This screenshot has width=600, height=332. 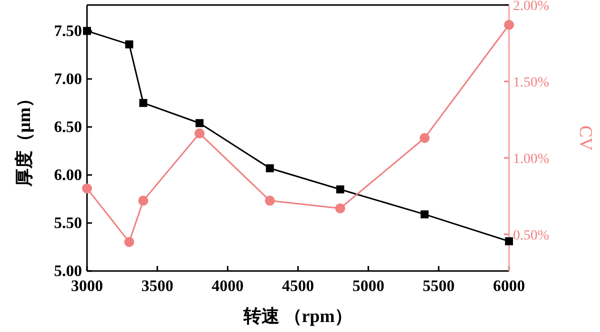 I want to click on y-tick-label: 6.50, so click(x=68, y=127).